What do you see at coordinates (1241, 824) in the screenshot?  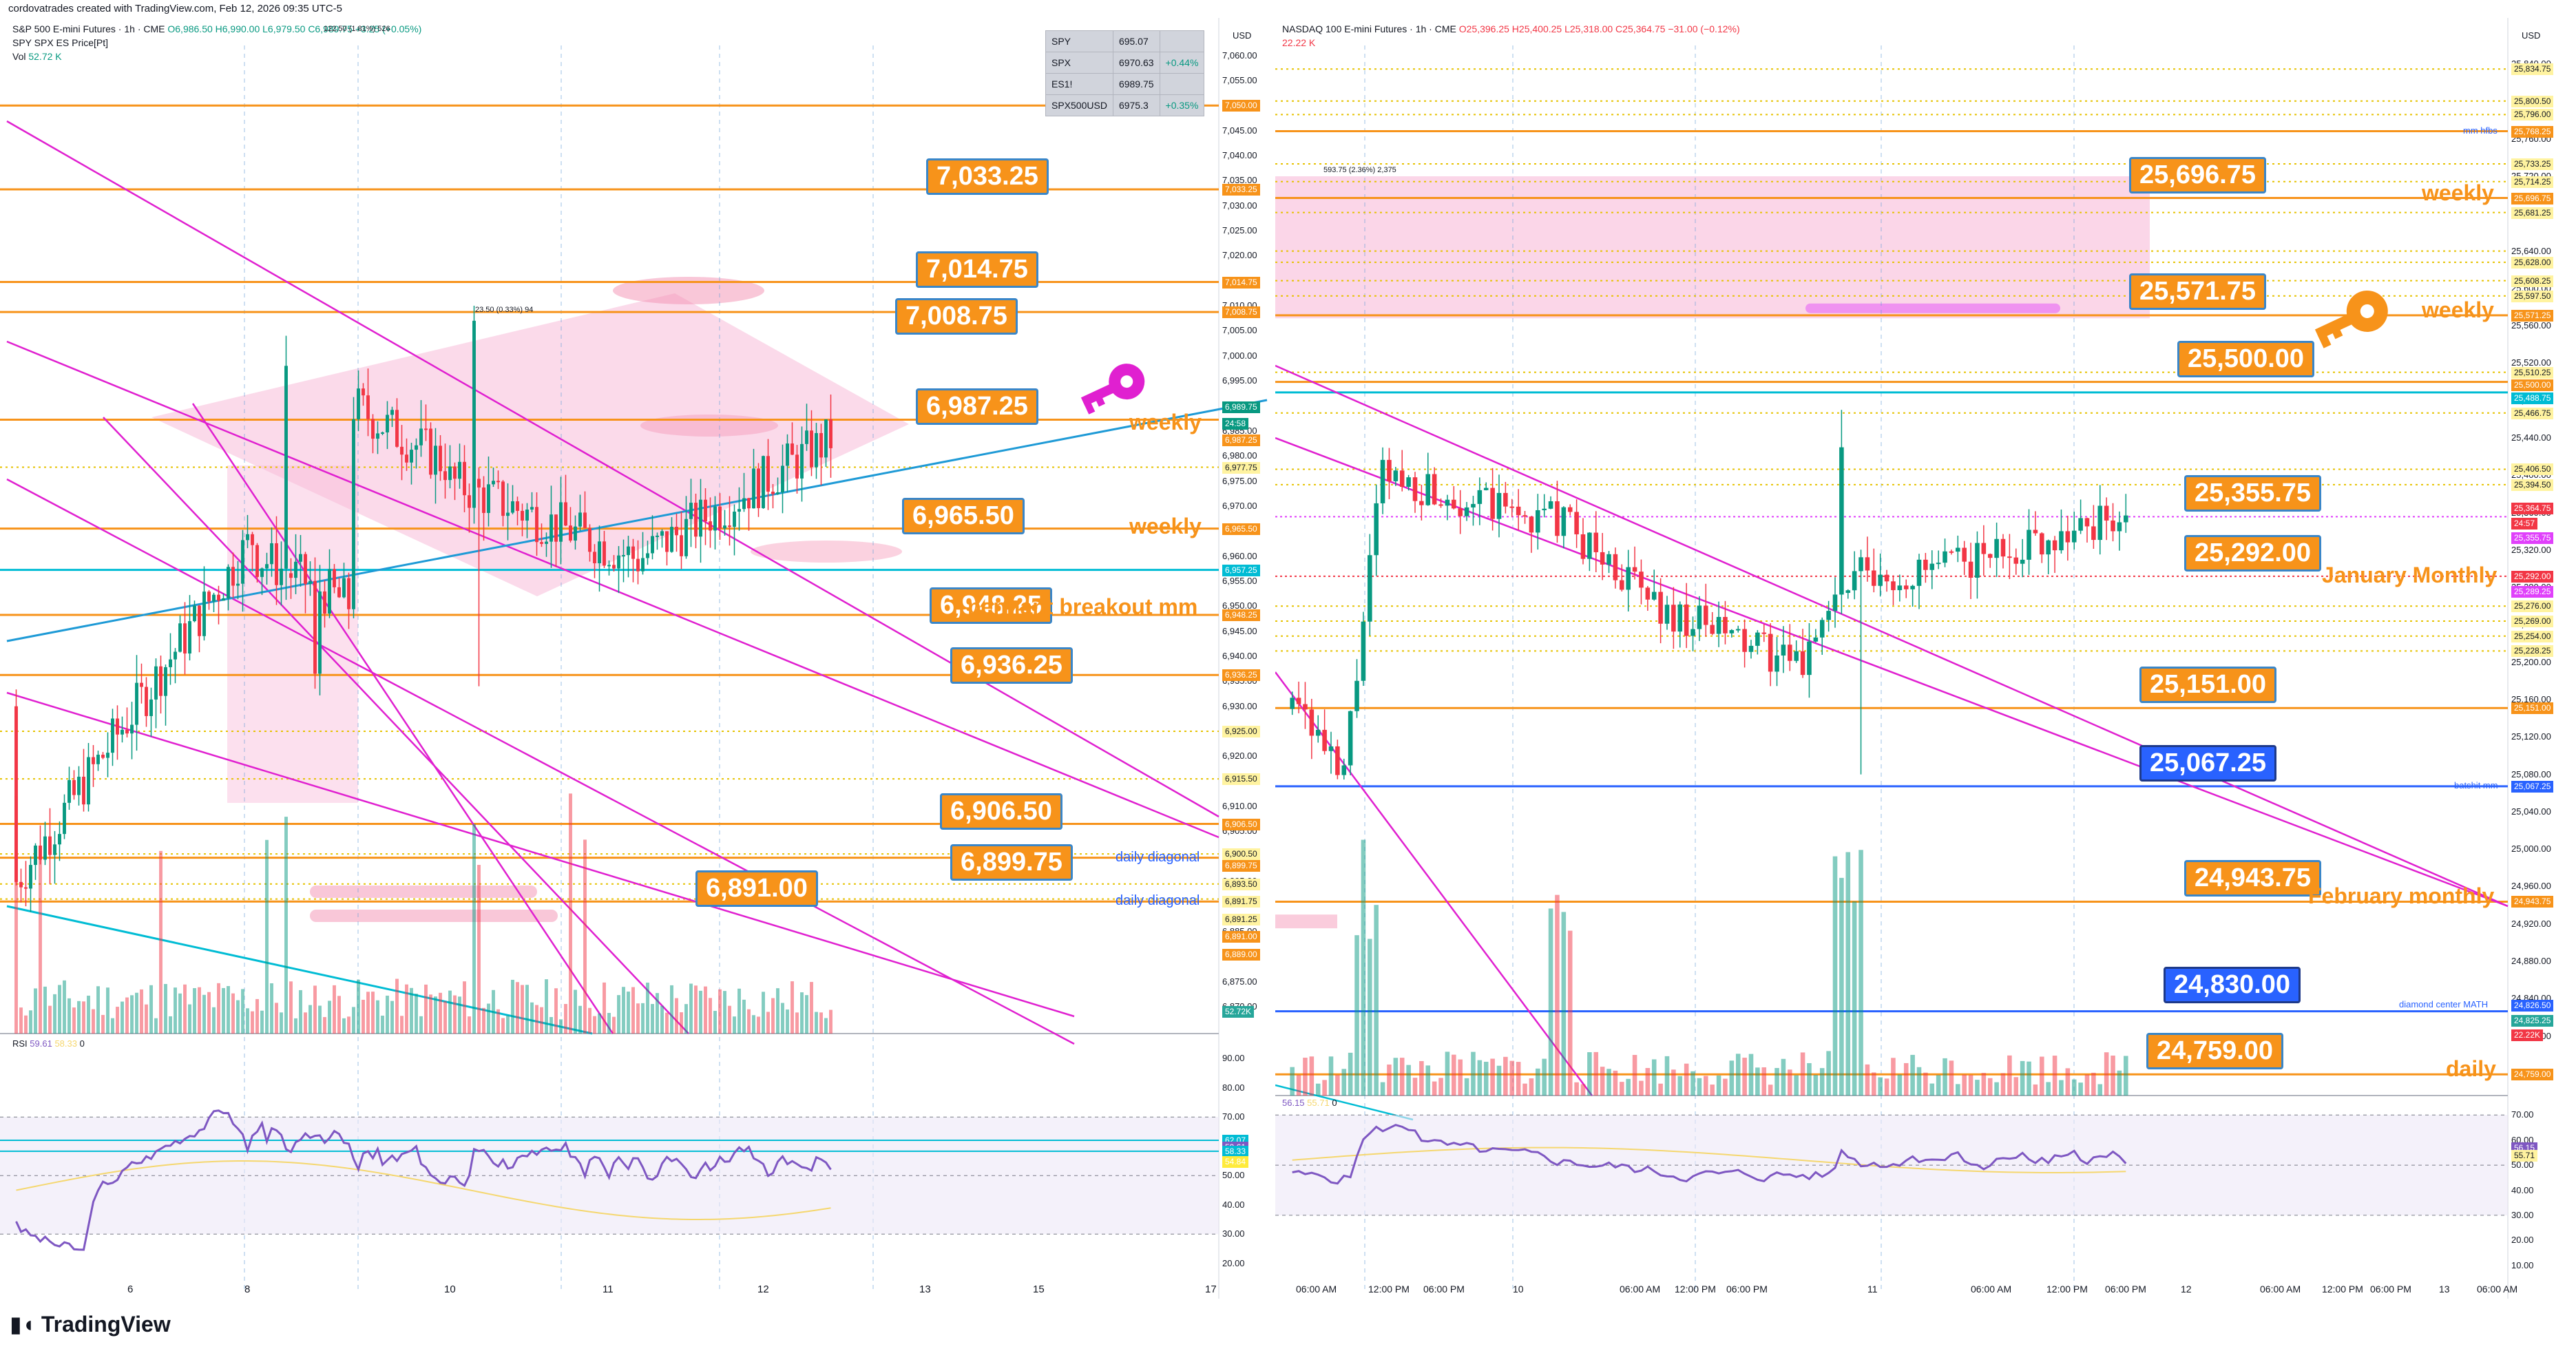 I see `es-price-tag: 6,906.50` at bounding box center [1241, 824].